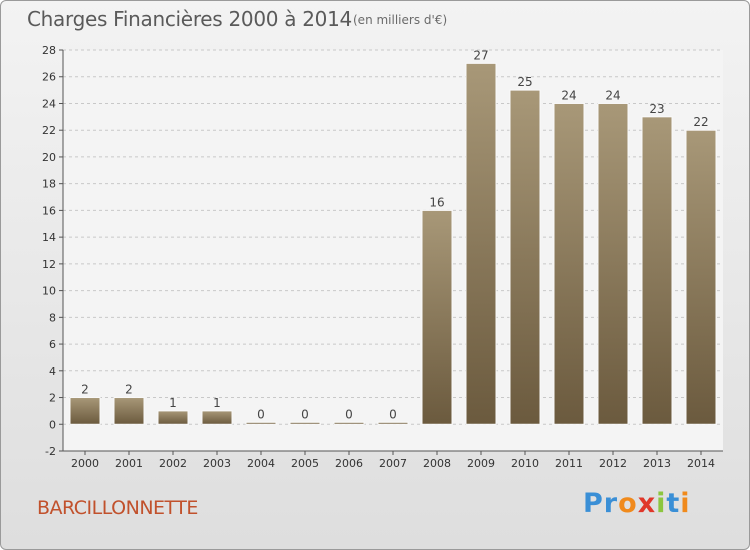 Image resolution: width=750 pixels, height=550 pixels. What do you see at coordinates (673, 503) in the screenshot?
I see `logo-letter: t` at bounding box center [673, 503].